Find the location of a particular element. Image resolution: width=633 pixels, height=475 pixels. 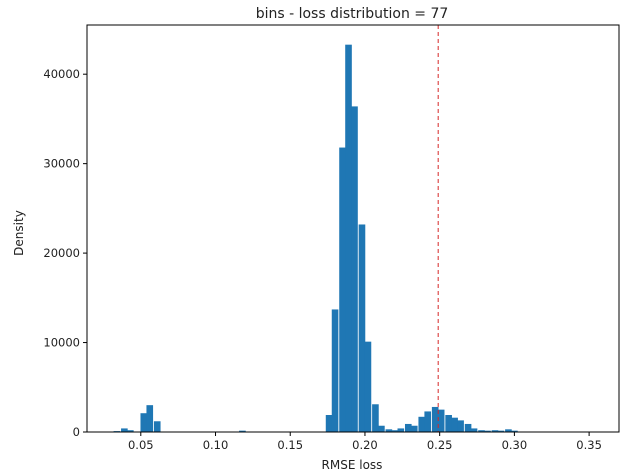

y-tick-label: 20000 is located at coordinates (61, 253).